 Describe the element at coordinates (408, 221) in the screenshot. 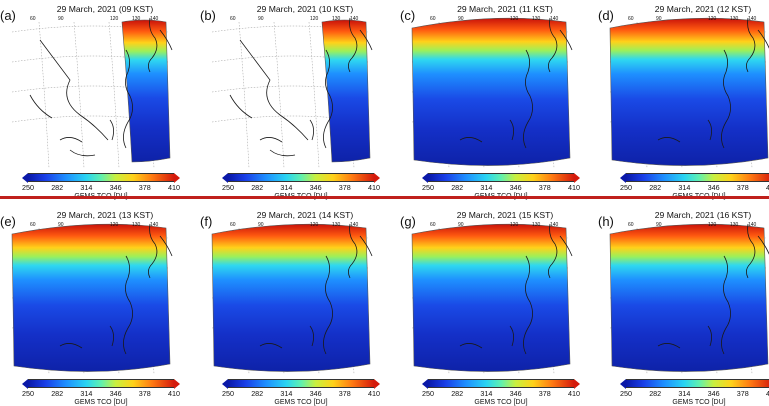

I see `panel-letter: (g)` at that location.